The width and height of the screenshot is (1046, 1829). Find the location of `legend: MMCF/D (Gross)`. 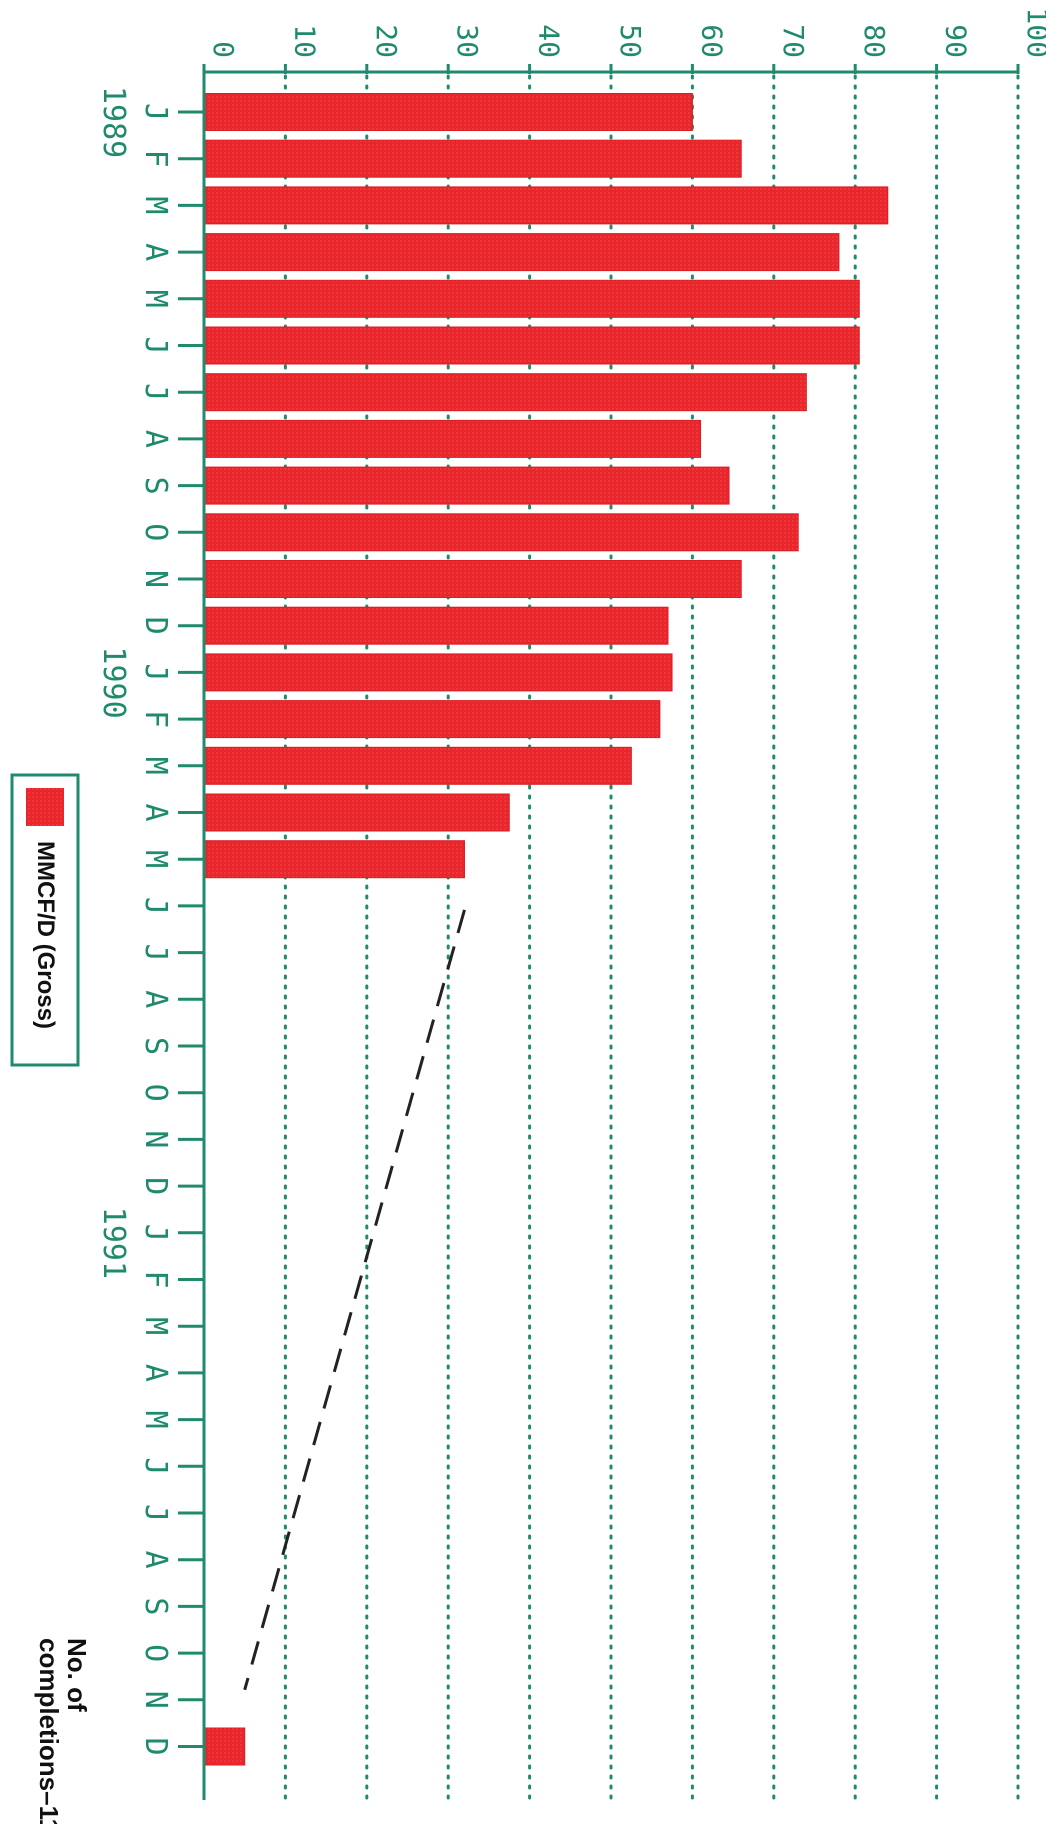

legend: MMCF/D (Gross) is located at coordinates (45, 920).